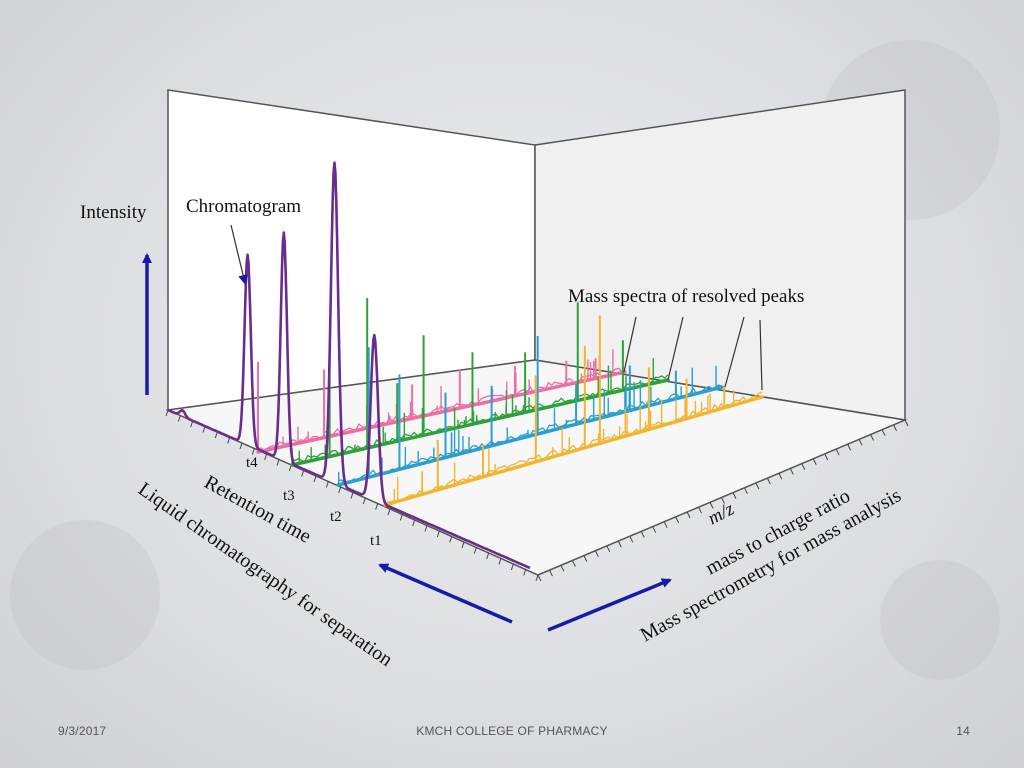 This screenshot has height=768, width=1024. What do you see at coordinates (445, 593) in the screenshot?
I see `lc-direction-arrow` at bounding box center [445, 593].